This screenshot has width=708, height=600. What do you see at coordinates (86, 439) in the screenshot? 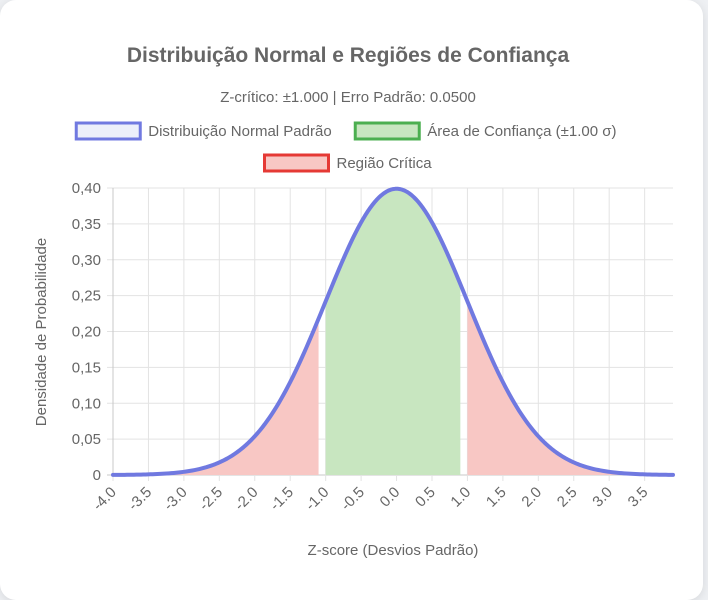
I see `y-tick-label: 0,05` at bounding box center [86, 439].